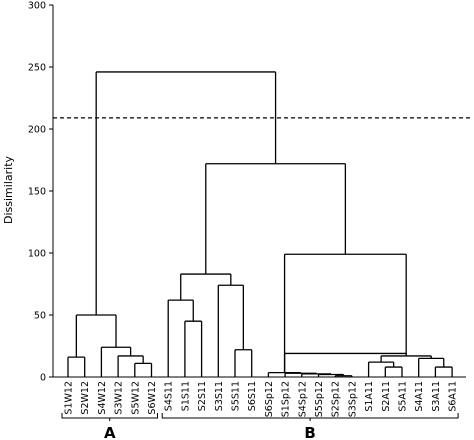 The height and width of the screenshot is (440, 474). I want to click on leaf-label: S6S11, so click(252, 396).